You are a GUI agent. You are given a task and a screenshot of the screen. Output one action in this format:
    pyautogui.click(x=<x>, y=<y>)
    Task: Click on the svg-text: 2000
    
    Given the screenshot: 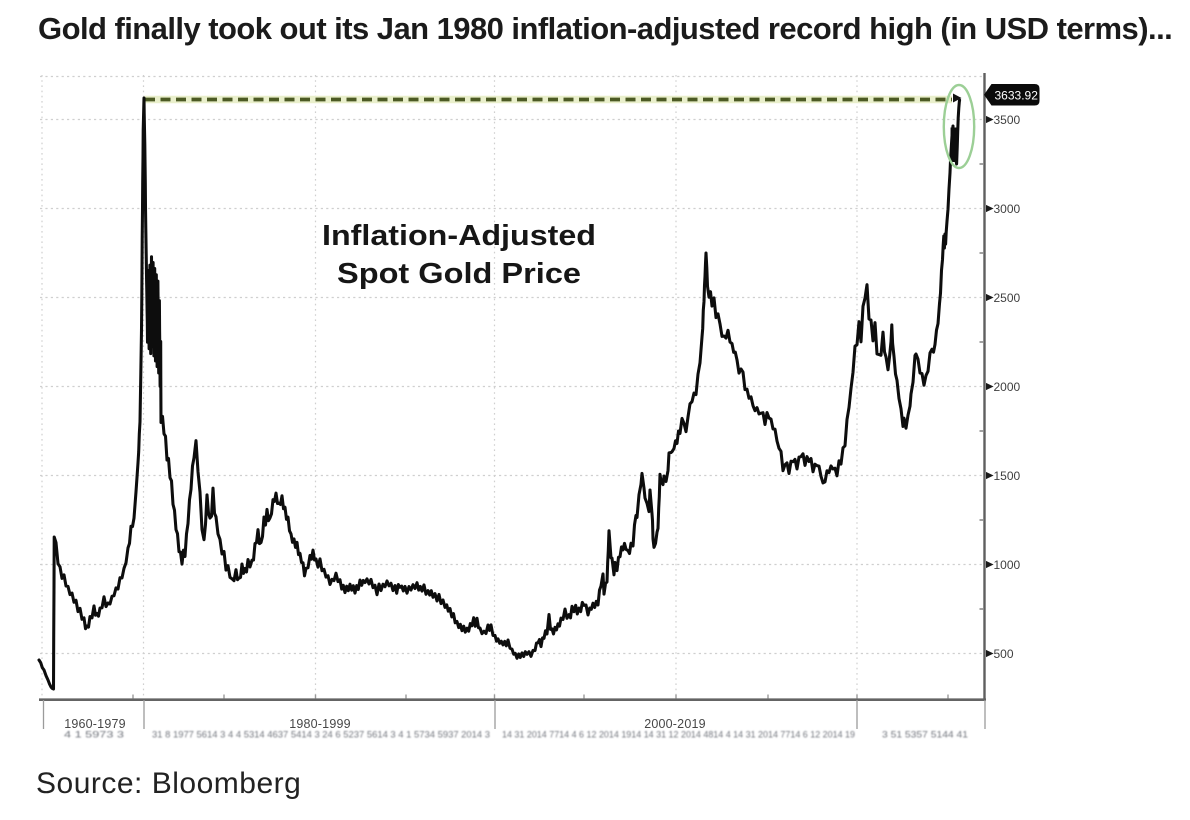 What is the action you would take?
    pyautogui.click(x=1007, y=387)
    